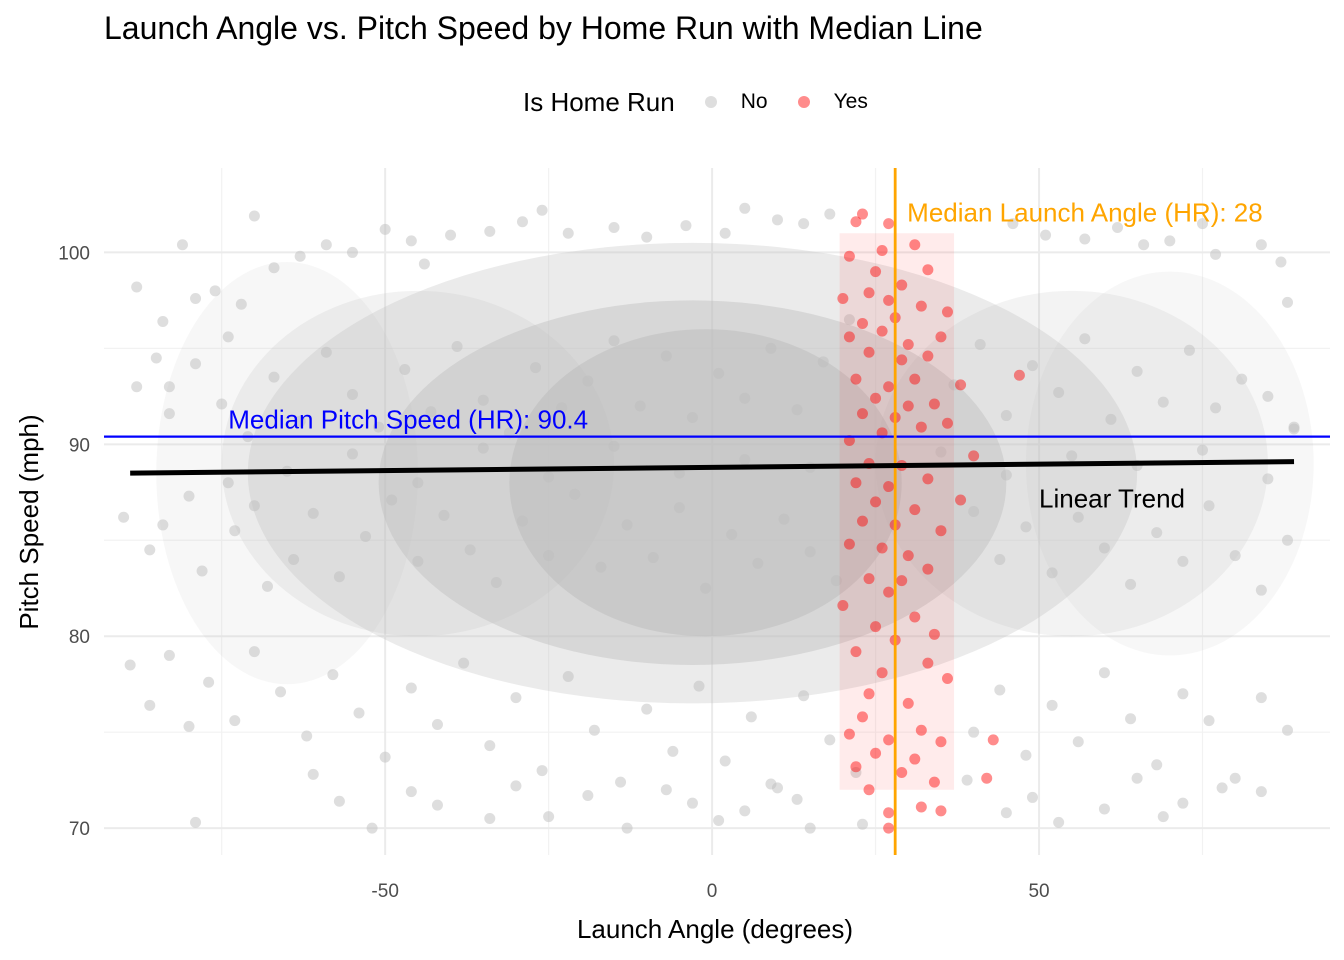  Describe the element at coordinates (1085, 213) in the screenshot. I see `median-launch-angle-label: Median Launch Angle (HR): 28` at that location.